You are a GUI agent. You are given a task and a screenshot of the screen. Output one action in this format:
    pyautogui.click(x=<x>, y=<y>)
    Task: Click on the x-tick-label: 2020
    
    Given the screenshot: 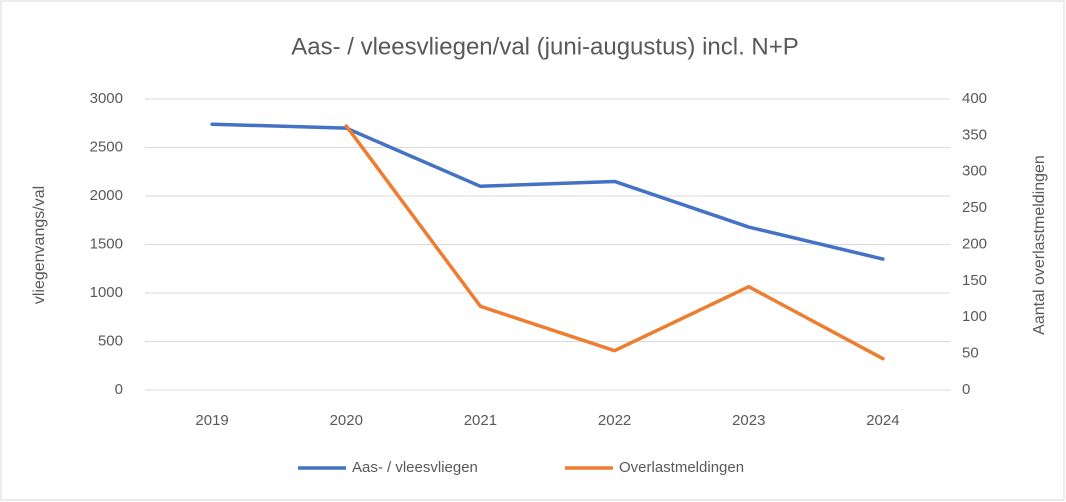 What is the action you would take?
    pyautogui.click(x=346, y=420)
    